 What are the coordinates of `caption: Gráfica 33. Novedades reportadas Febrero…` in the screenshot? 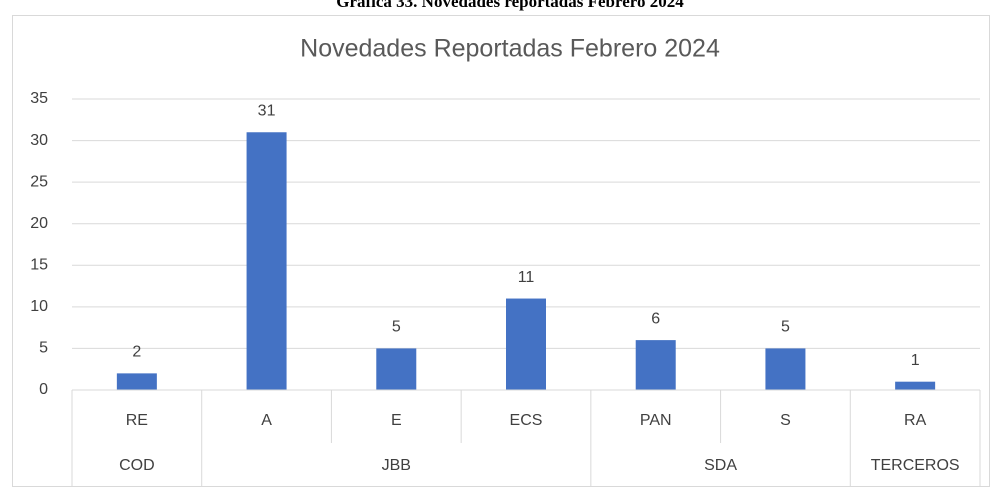 It's located at (510, 5).